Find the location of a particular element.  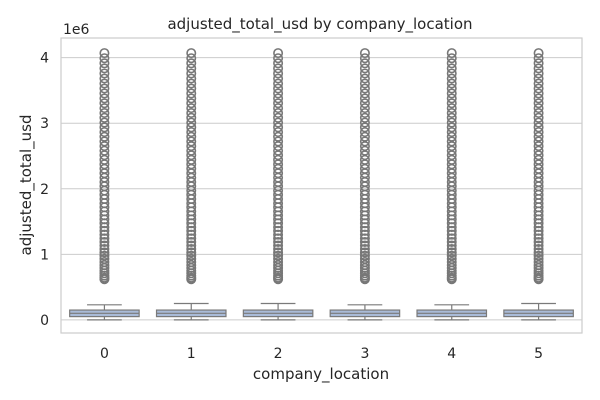

x-tick-label: 2 is located at coordinates (278, 354).